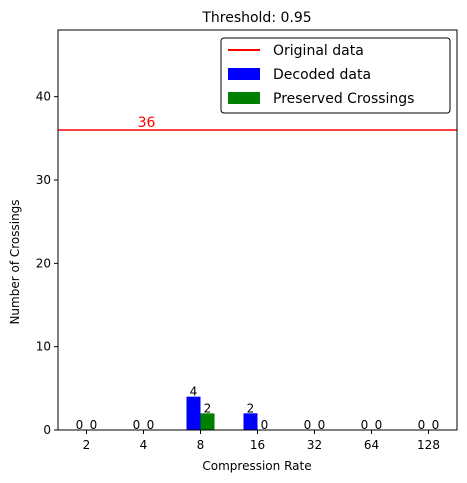  What do you see at coordinates (343, 99) in the screenshot?
I see `legend-label: Preserved Crossings` at bounding box center [343, 99].